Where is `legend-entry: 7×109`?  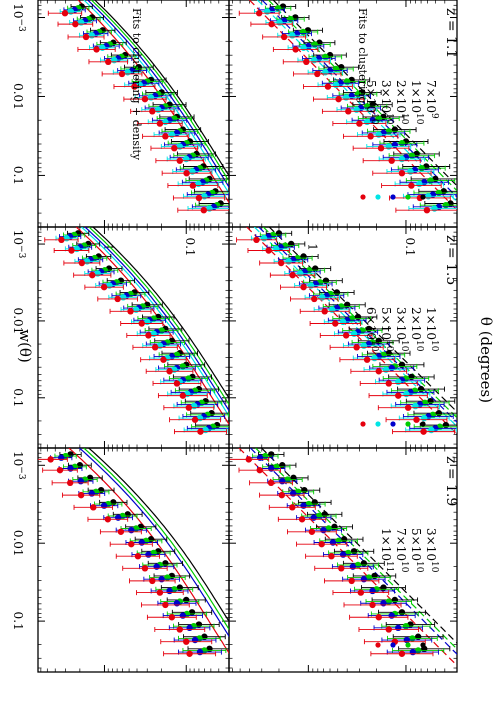 legend-entry: 7×109 is located at coordinates (431, 99).